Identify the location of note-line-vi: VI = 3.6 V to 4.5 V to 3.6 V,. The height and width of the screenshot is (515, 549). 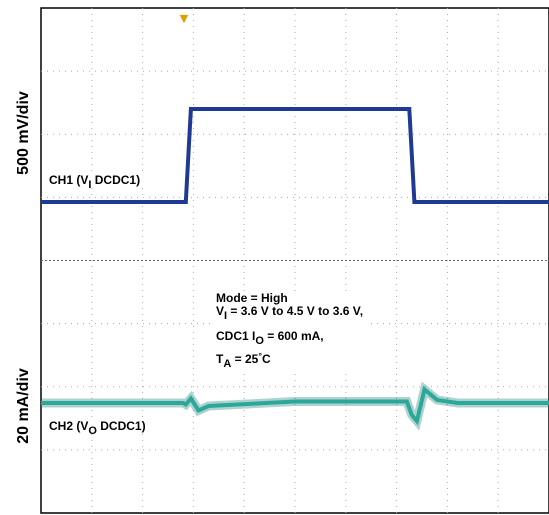
(290, 313).